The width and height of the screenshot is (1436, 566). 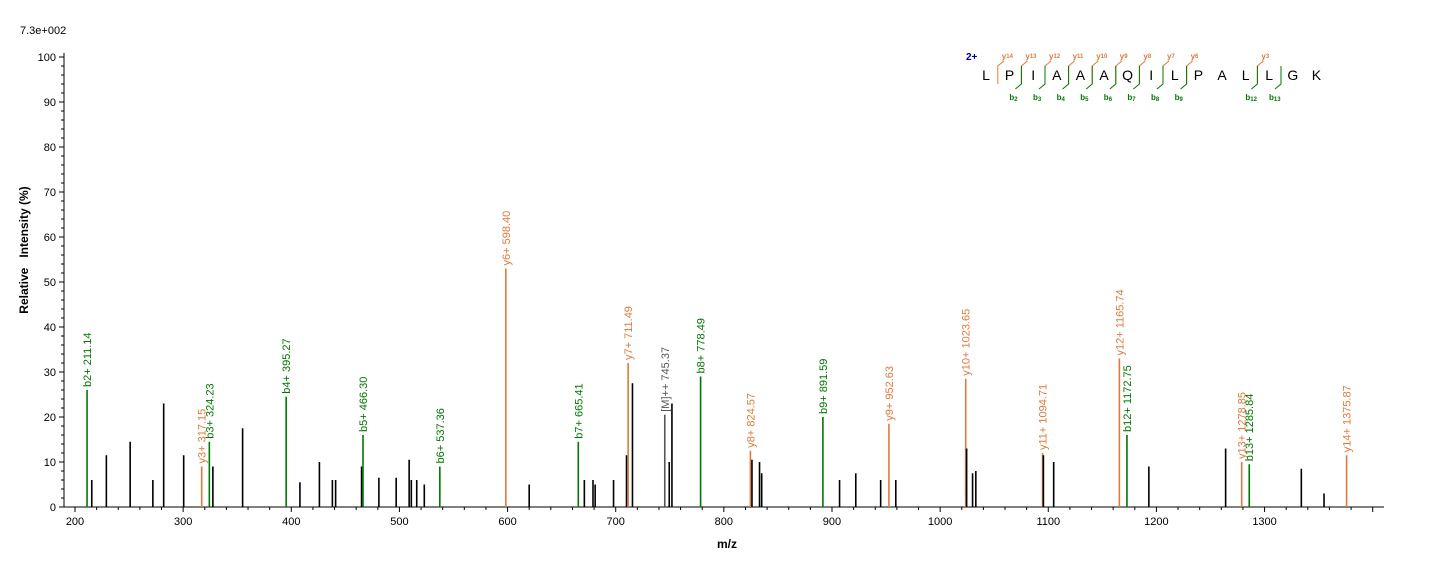 What do you see at coordinates (50, 103) in the screenshot?
I see `y-tick-label: 90` at bounding box center [50, 103].